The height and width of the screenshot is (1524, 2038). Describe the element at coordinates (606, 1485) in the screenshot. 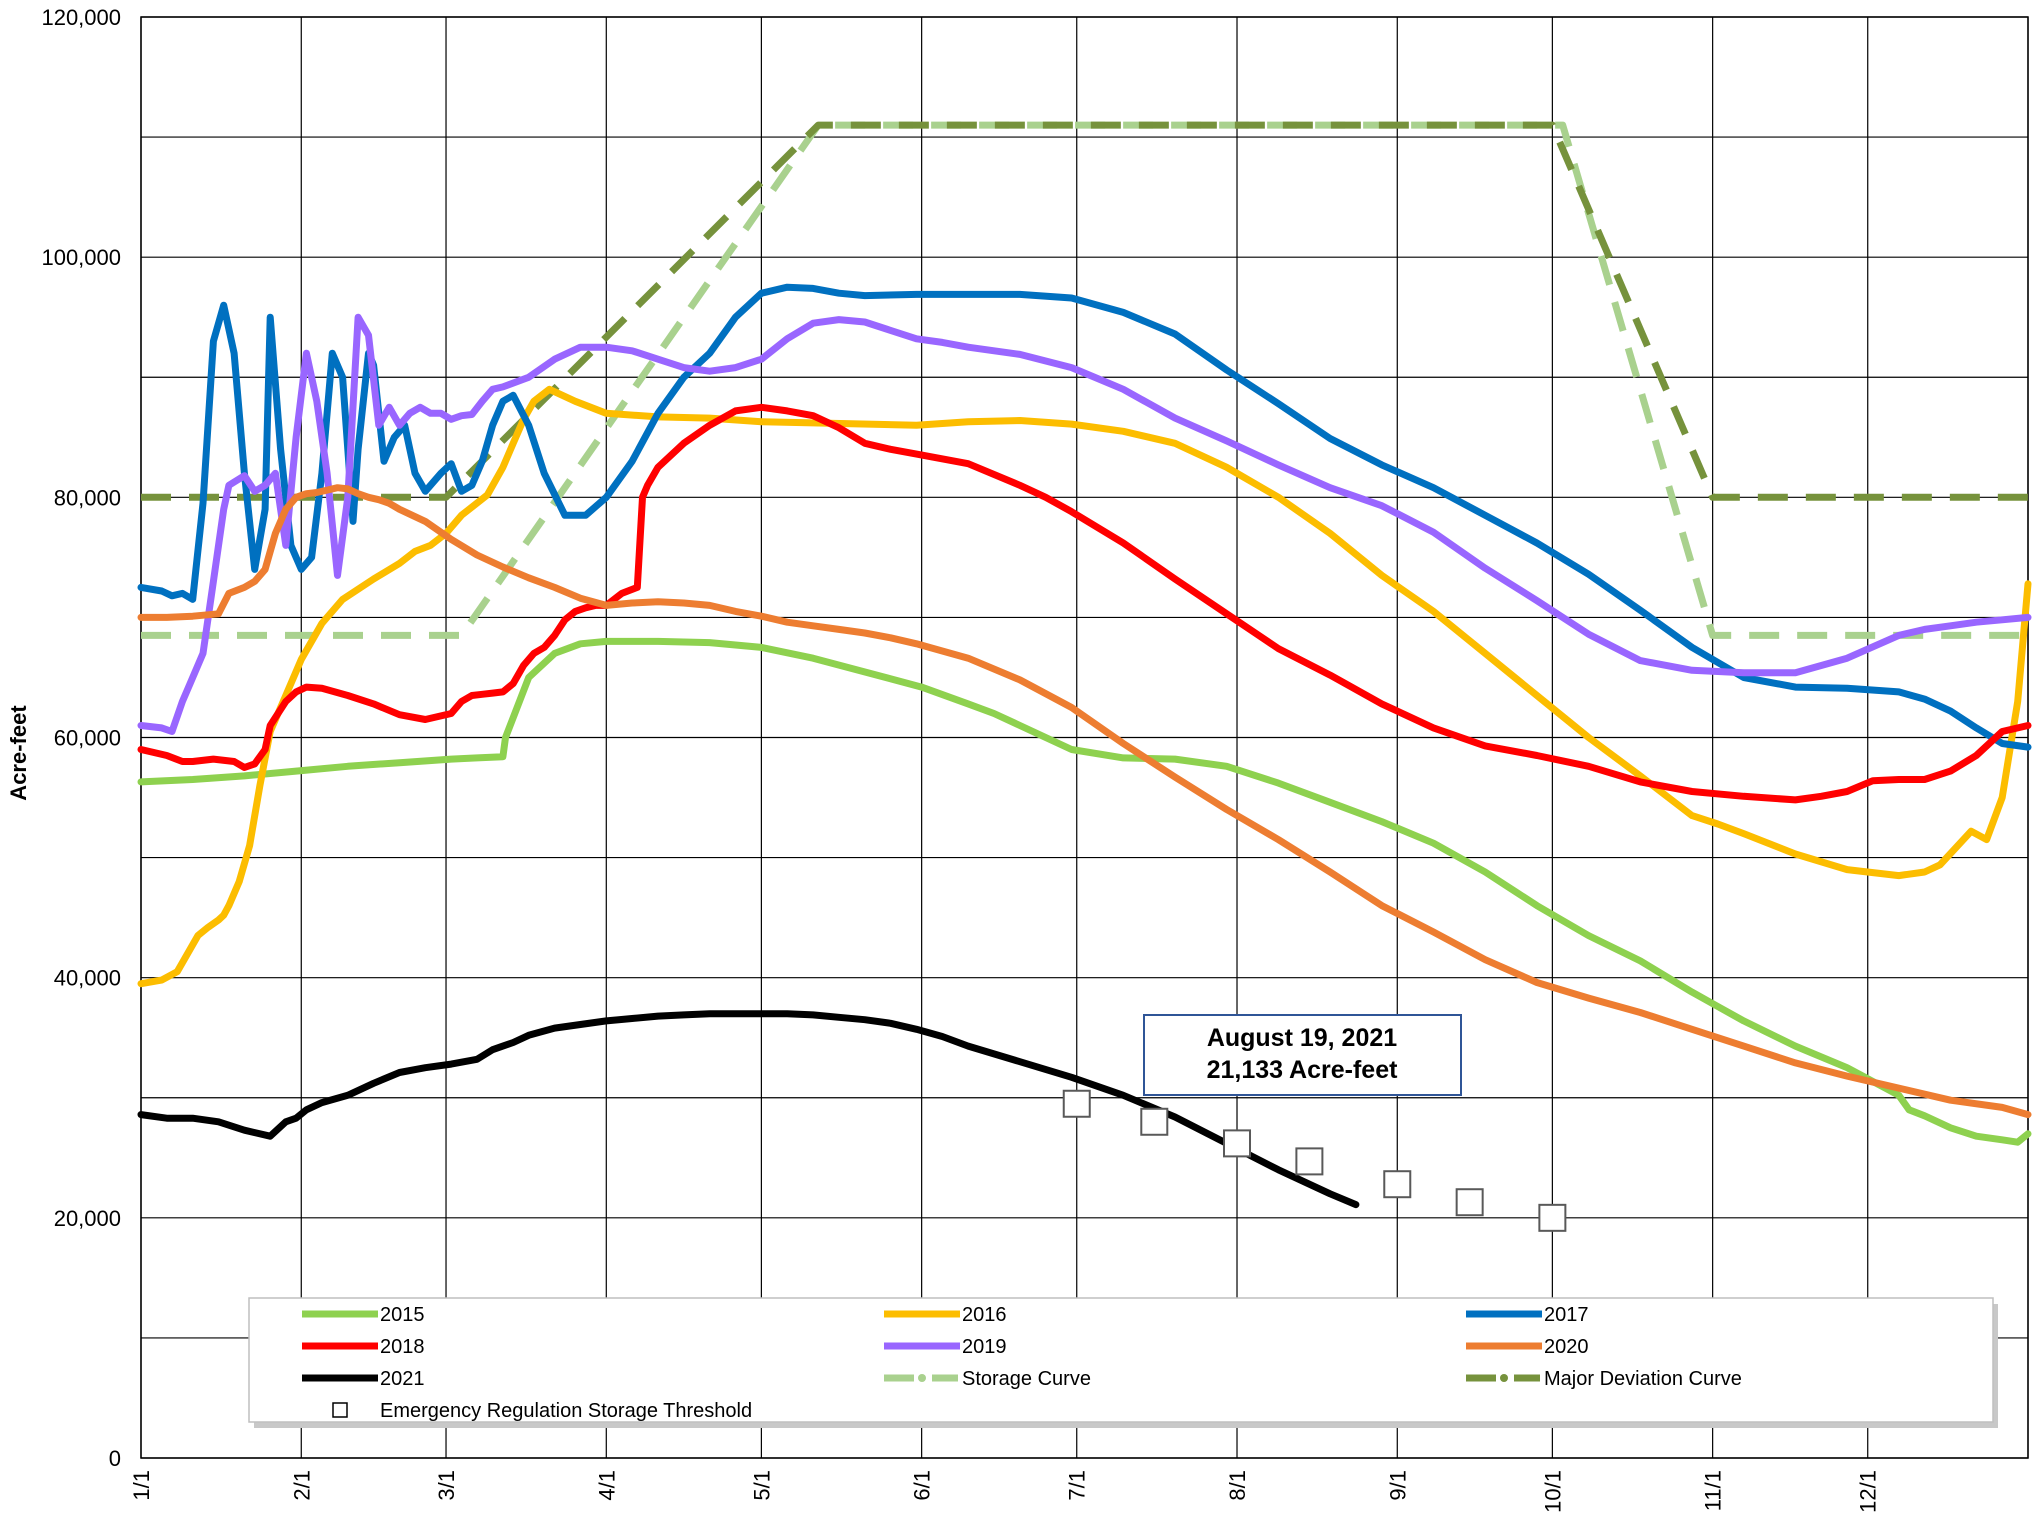

I see `x-tick-label: 4/1` at that location.